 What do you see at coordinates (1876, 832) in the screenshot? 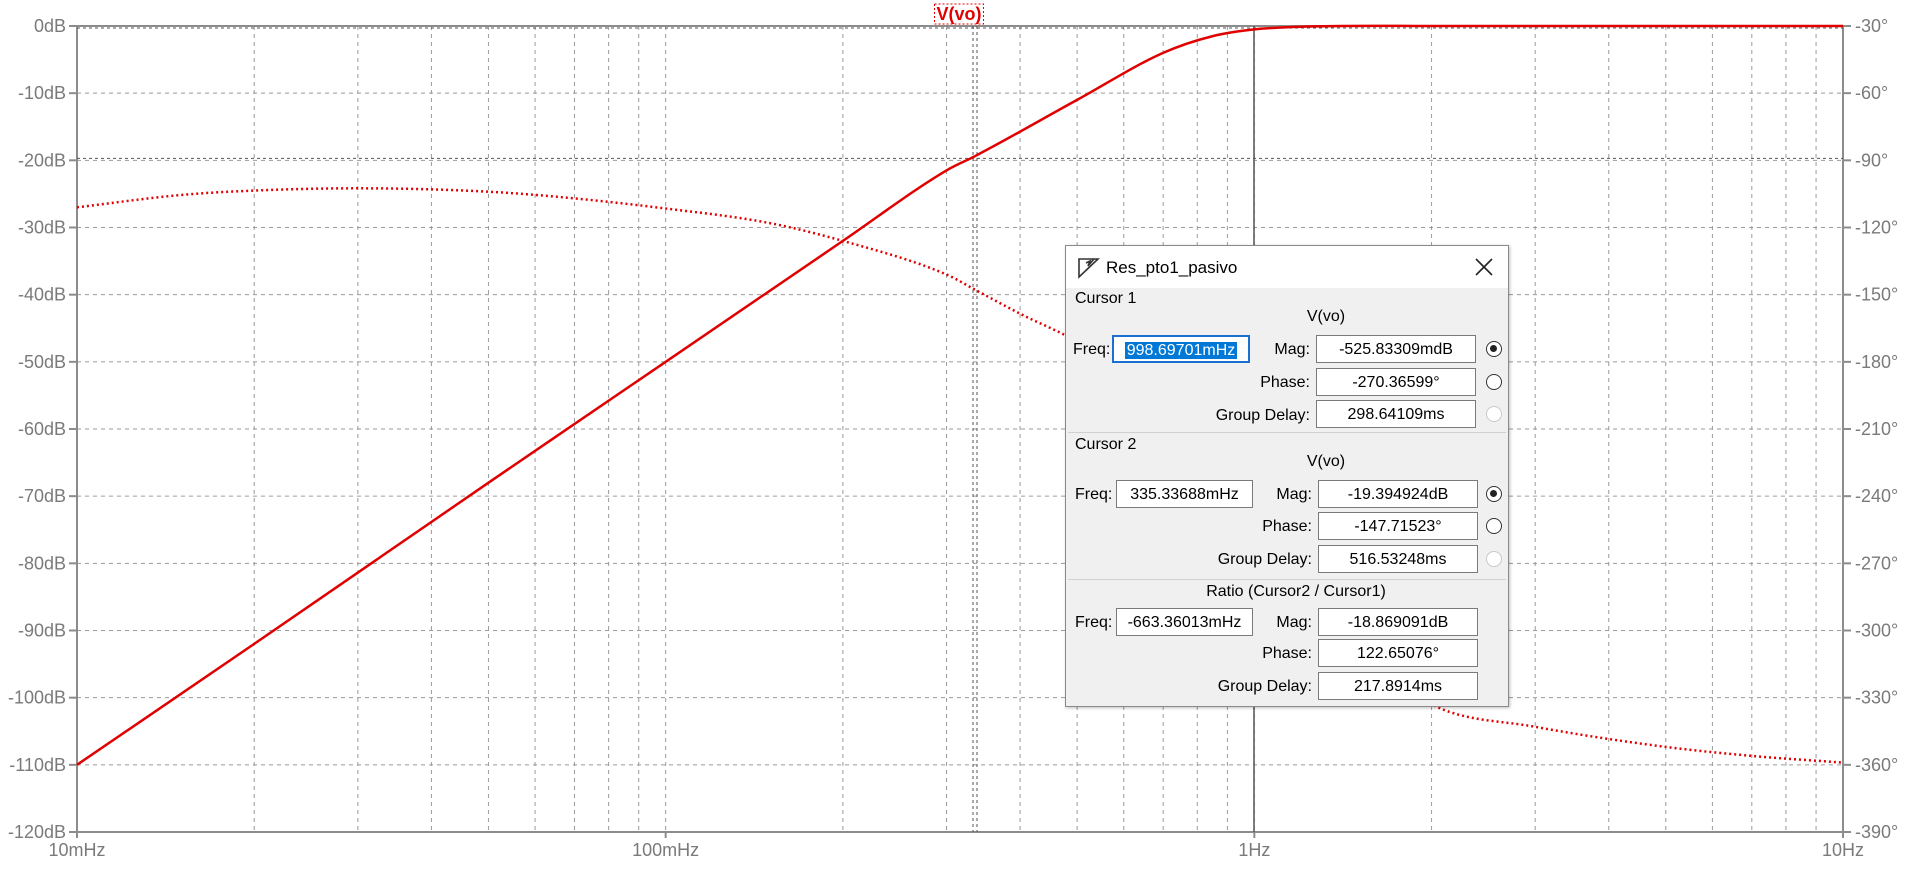
I see `y2-tick-label: -390°` at bounding box center [1876, 832].